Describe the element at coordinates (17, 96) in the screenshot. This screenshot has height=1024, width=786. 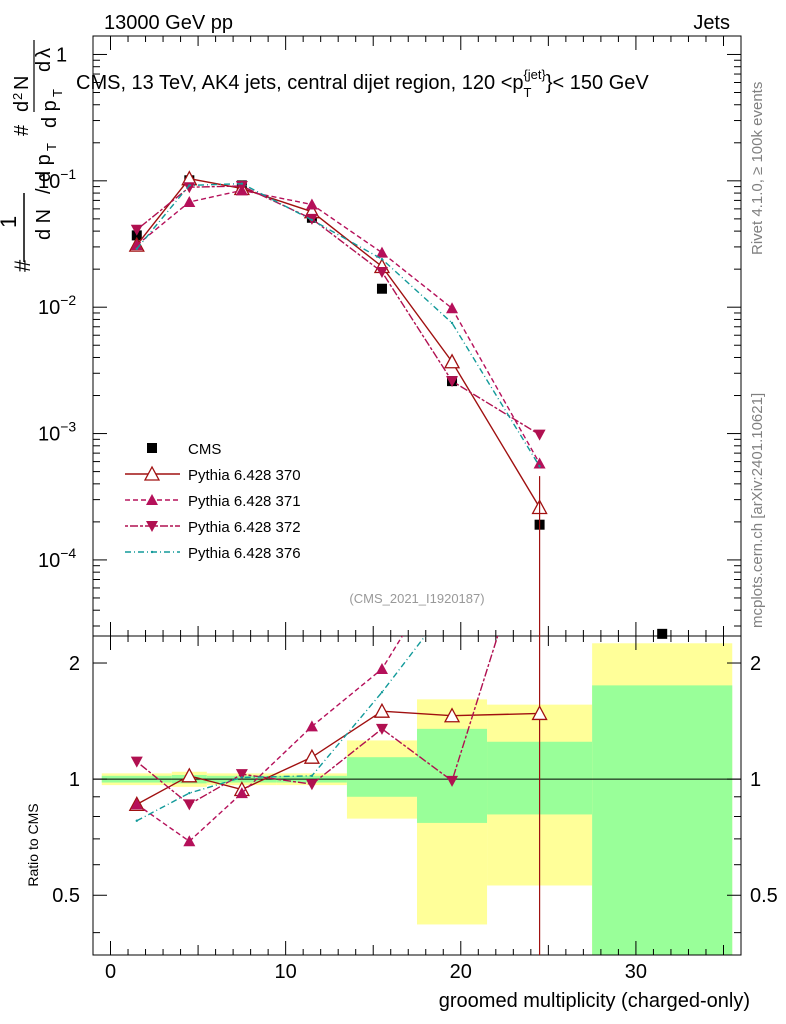
I see `svg-text: 2` at that location.